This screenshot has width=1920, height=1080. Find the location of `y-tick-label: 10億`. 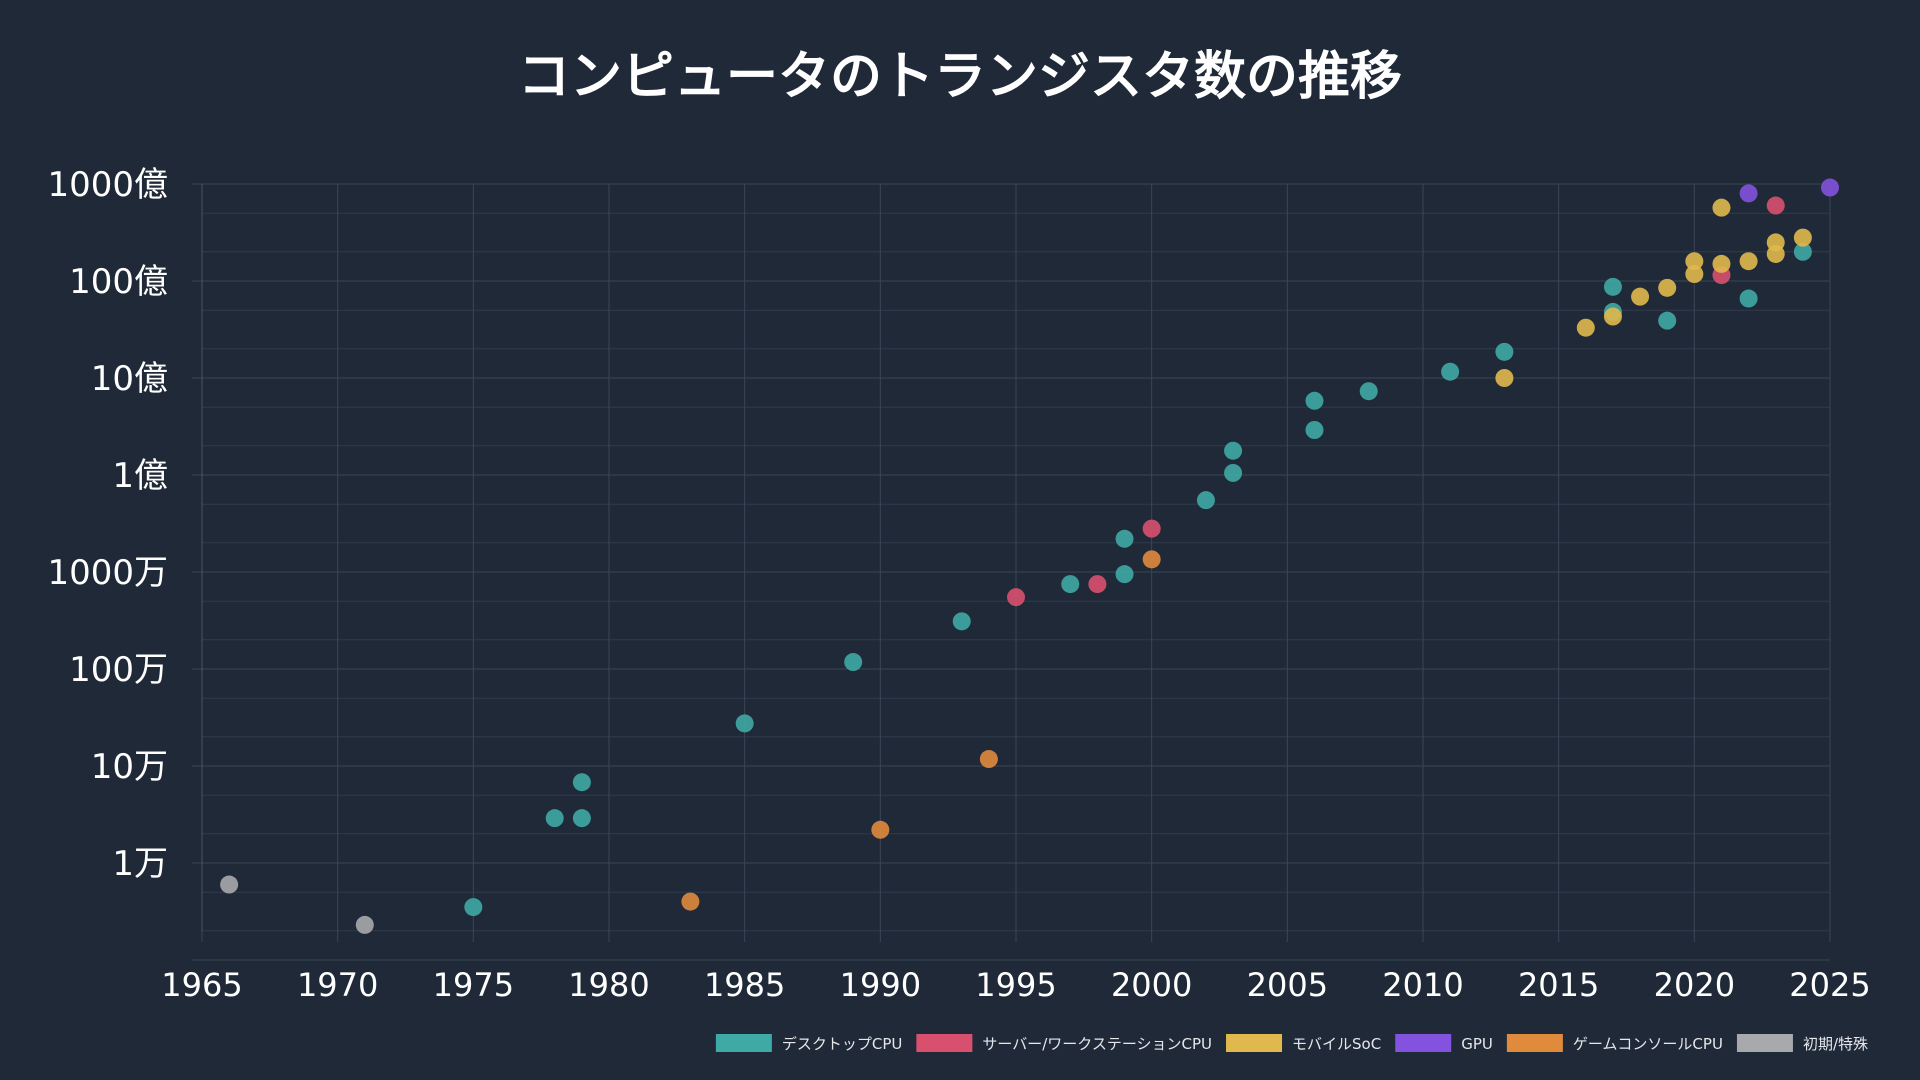

y-tick-label: 10億 is located at coordinates (129, 379).